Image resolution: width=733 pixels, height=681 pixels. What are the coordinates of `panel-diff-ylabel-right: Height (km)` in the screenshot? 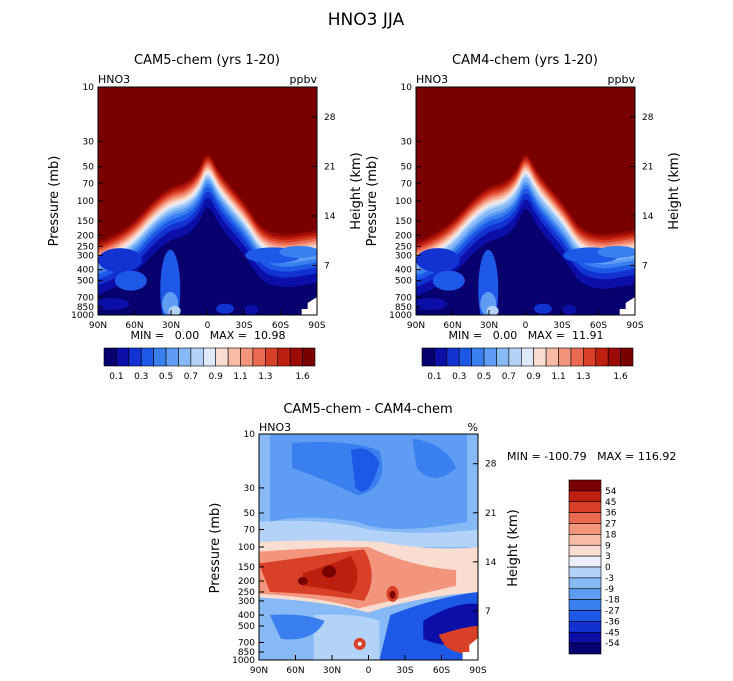 It's located at (513, 547).